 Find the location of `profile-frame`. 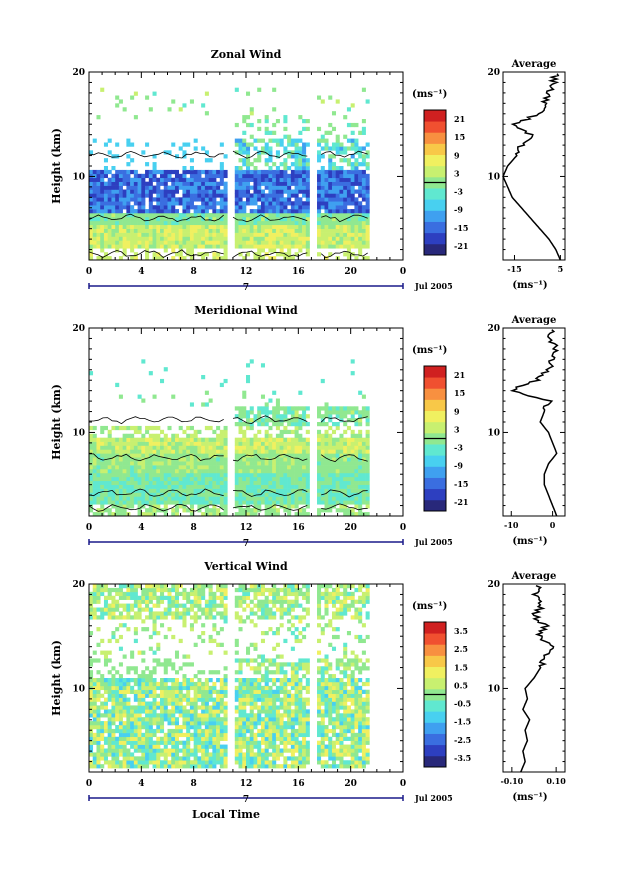

profile-frame is located at coordinates (534, 166).